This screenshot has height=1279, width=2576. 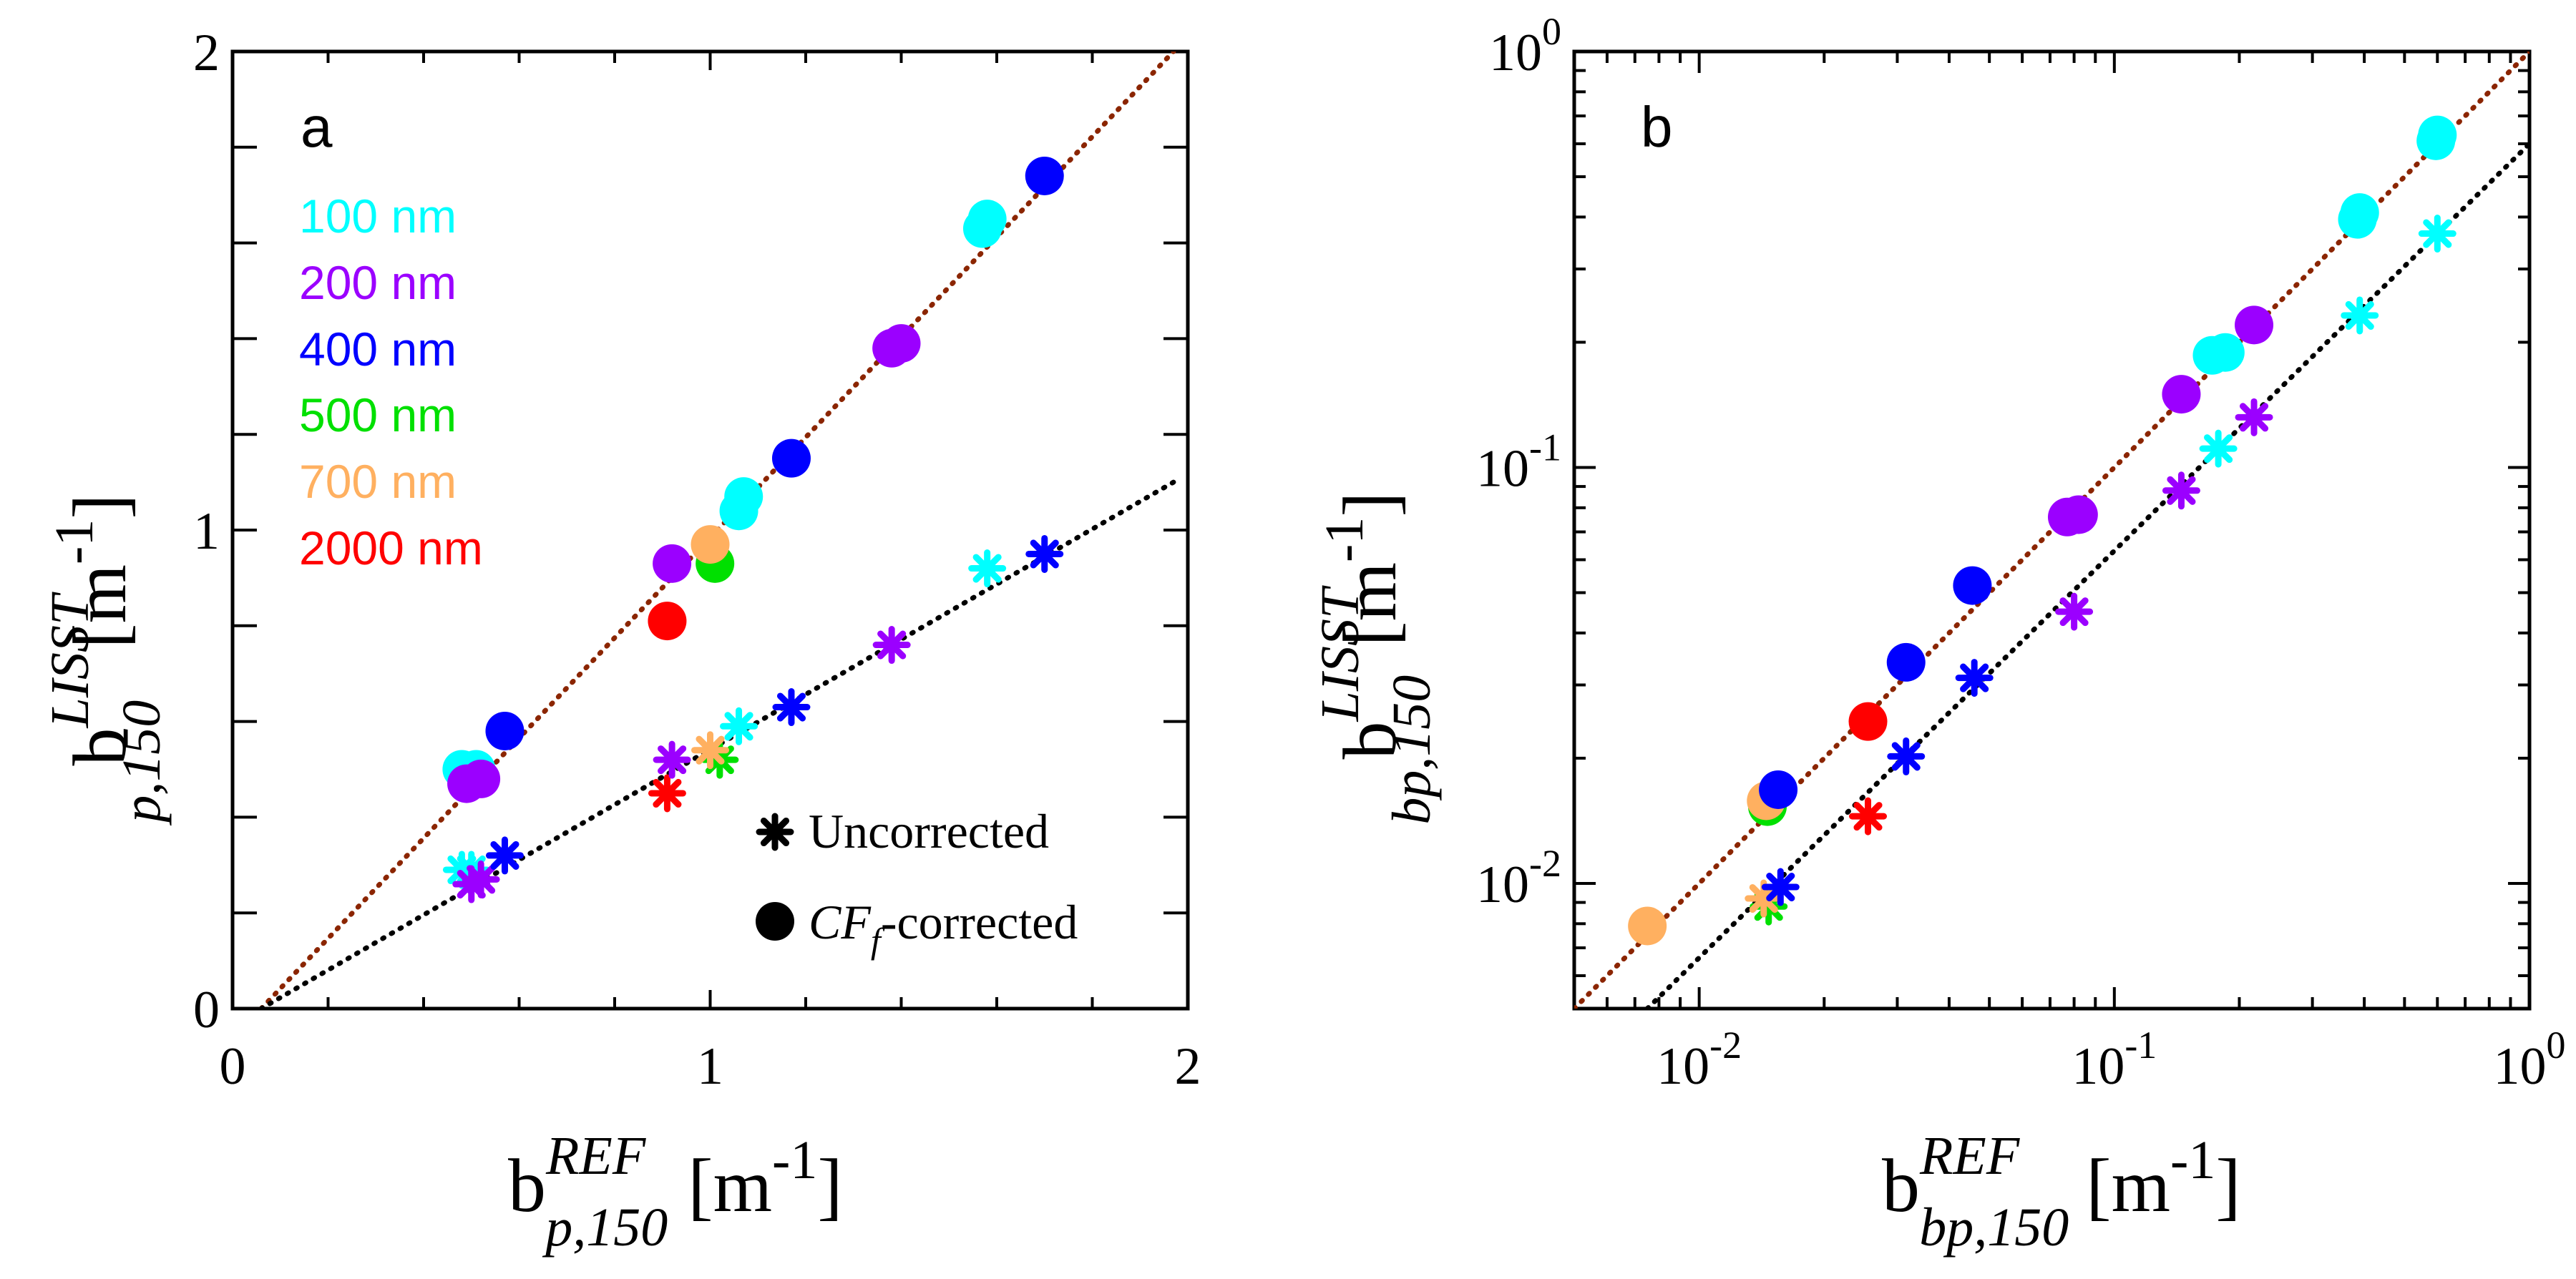 I want to click on x-tick-label: 10⁻², so click(x=1699, y=1060).